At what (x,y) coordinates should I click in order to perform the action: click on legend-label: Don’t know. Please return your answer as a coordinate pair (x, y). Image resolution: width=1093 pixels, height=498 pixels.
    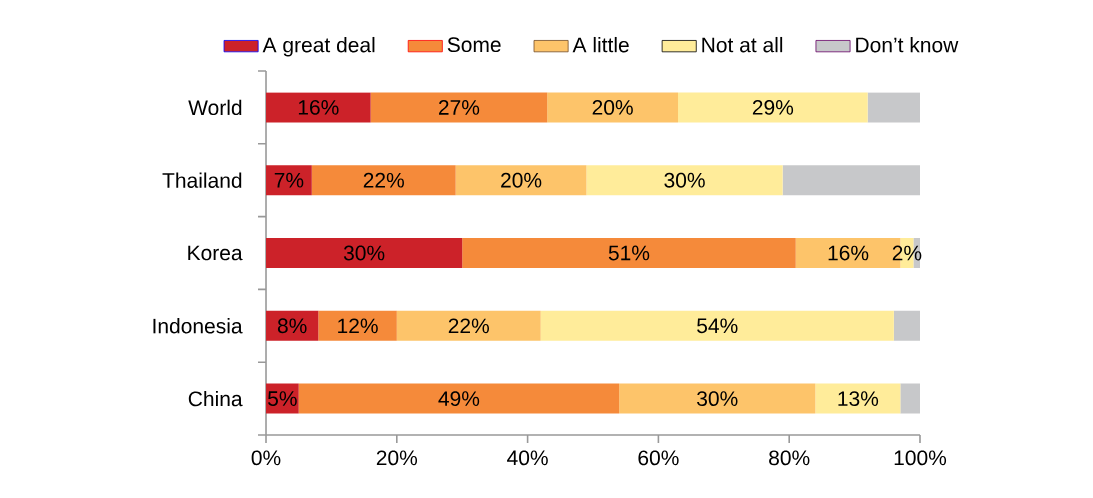
    Looking at the image, I should click on (907, 44).